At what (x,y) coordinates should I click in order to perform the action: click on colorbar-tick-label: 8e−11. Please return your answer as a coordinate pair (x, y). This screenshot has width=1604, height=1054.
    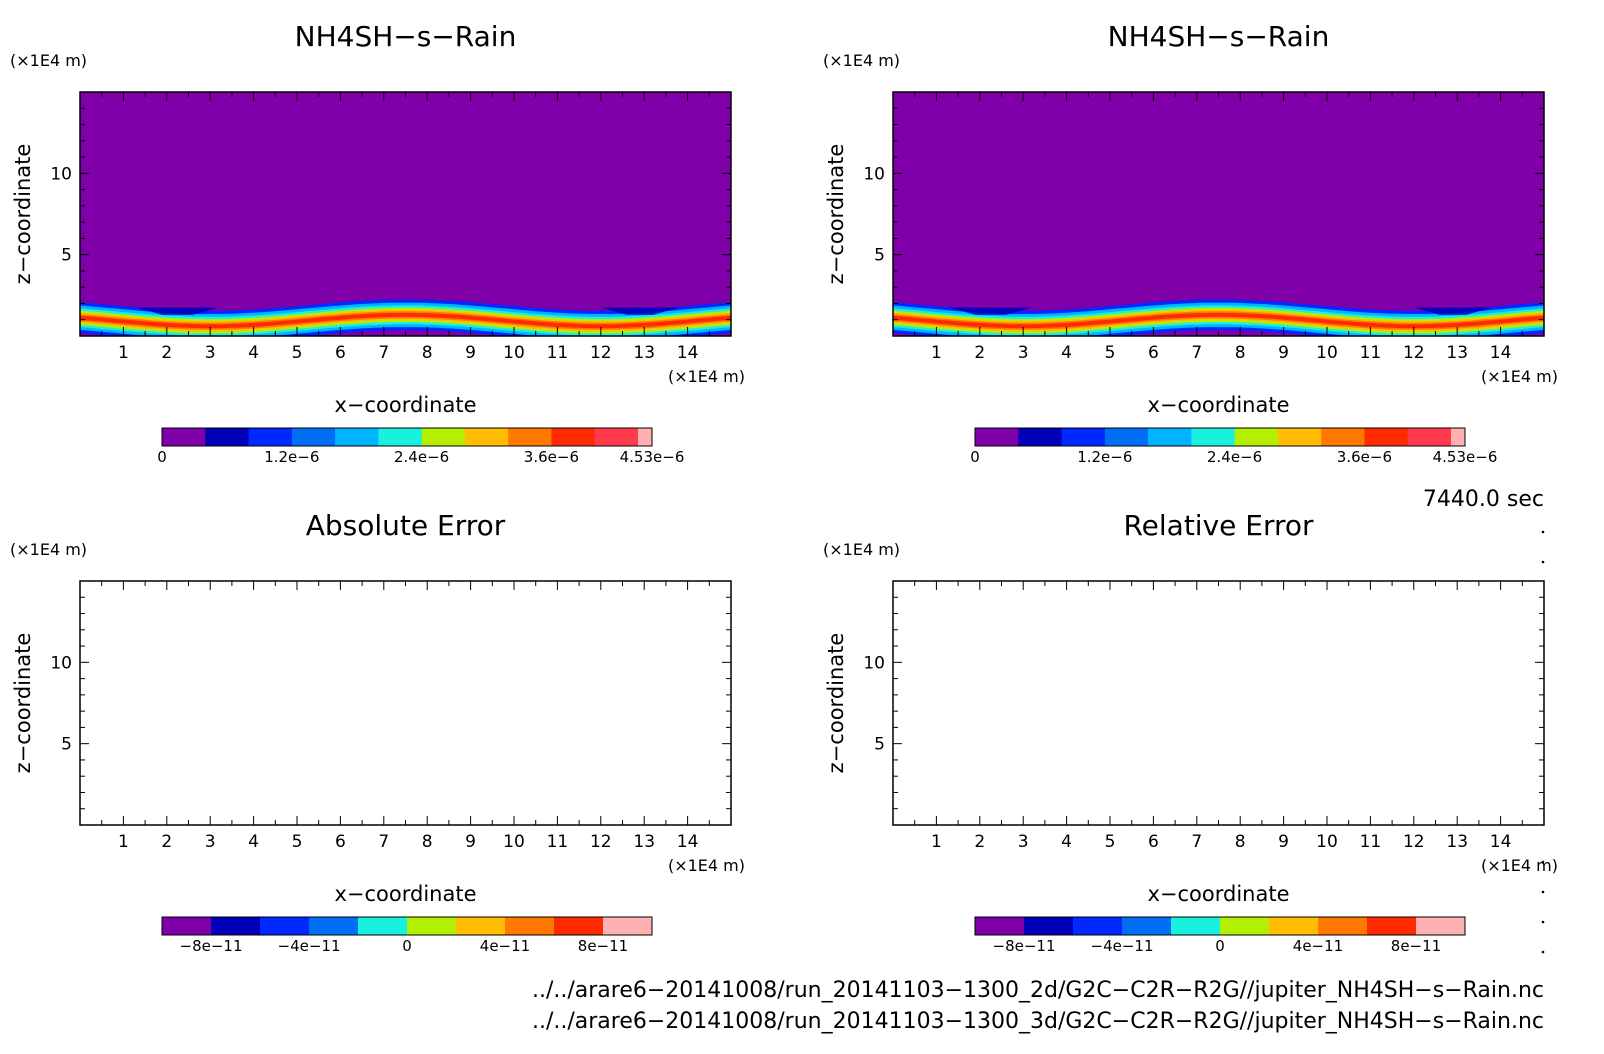
    Looking at the image, I should click on (603, 946).